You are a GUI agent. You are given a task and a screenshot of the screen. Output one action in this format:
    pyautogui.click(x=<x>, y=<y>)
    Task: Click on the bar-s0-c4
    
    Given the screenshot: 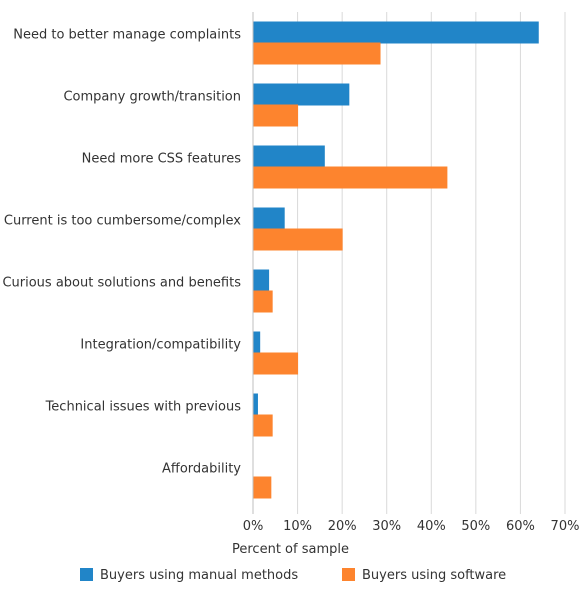 What is the action you would take?
    pyautogui.click(x=261, y=280)
    